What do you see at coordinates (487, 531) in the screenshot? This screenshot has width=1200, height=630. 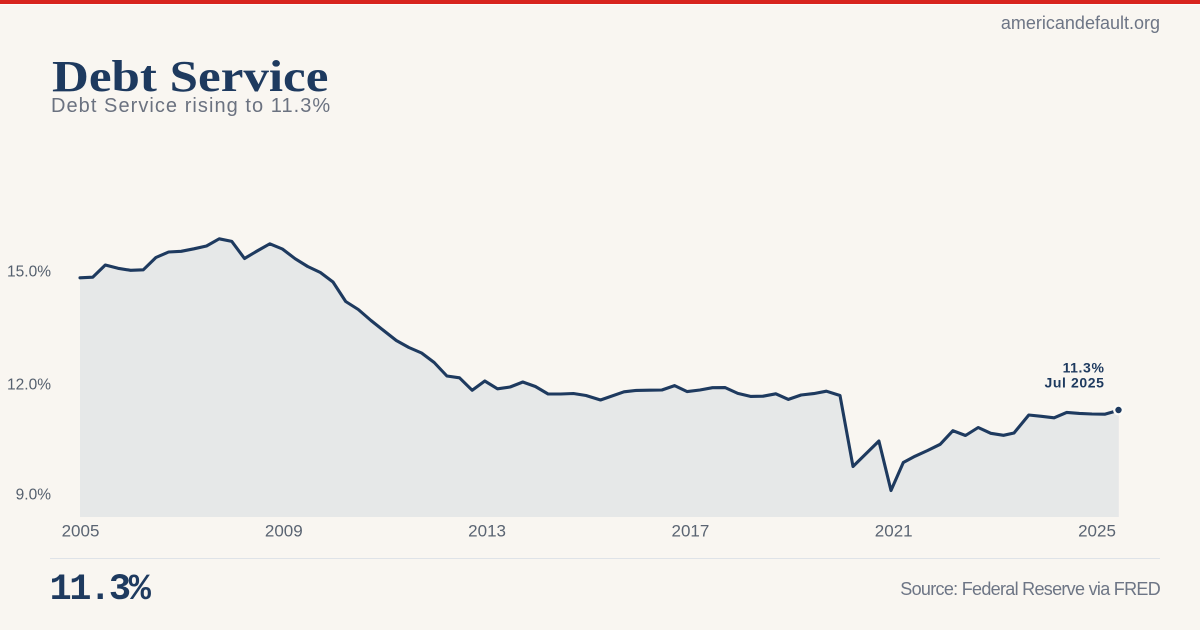 I see `svg-text: 2013` at bounding box center [487, 531].